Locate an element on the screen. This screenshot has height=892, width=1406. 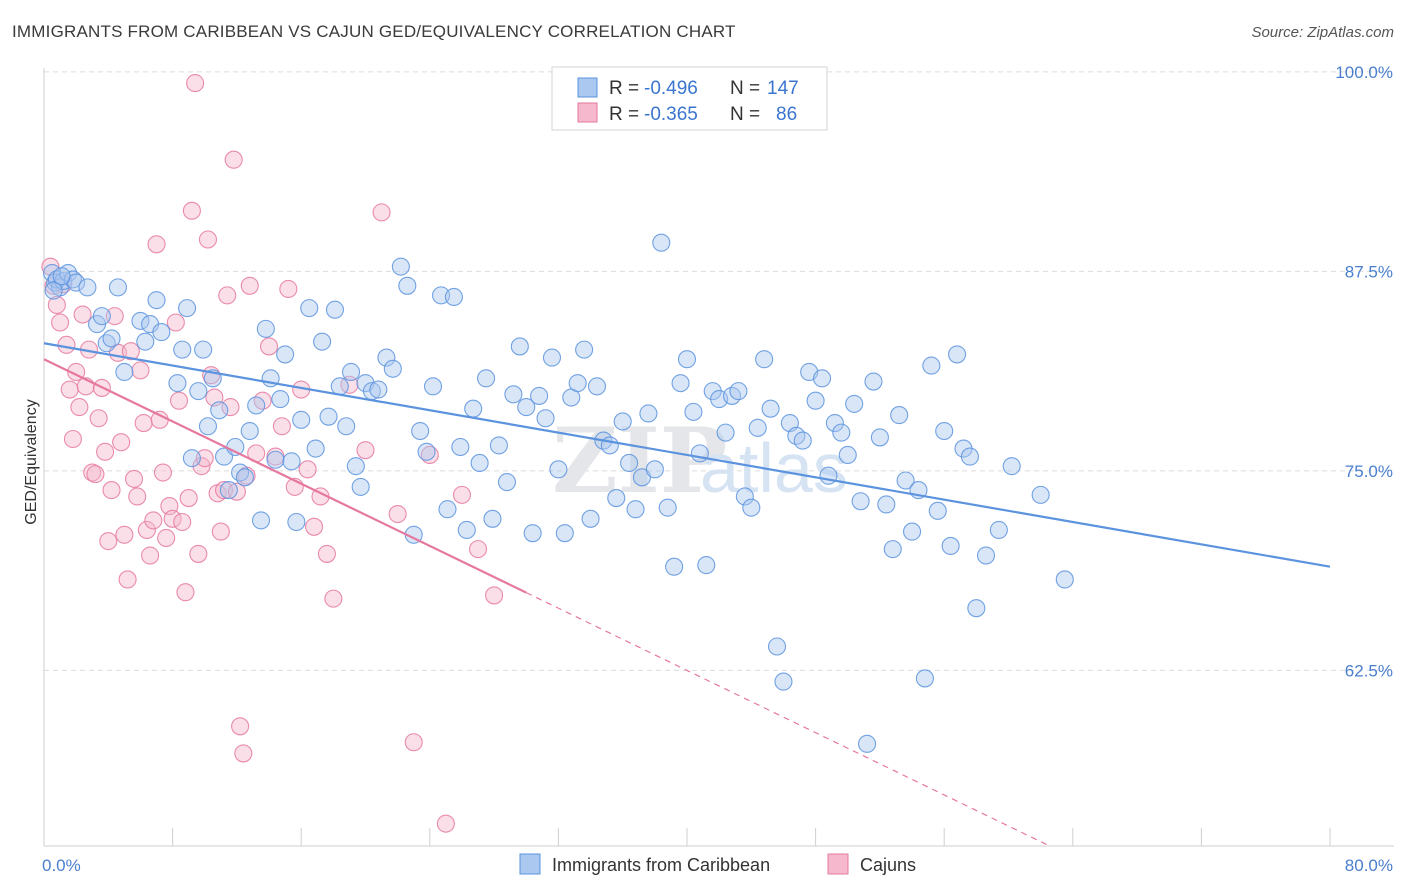
bottom-legend-swatch-cajun is located at coordinates (838, 864).